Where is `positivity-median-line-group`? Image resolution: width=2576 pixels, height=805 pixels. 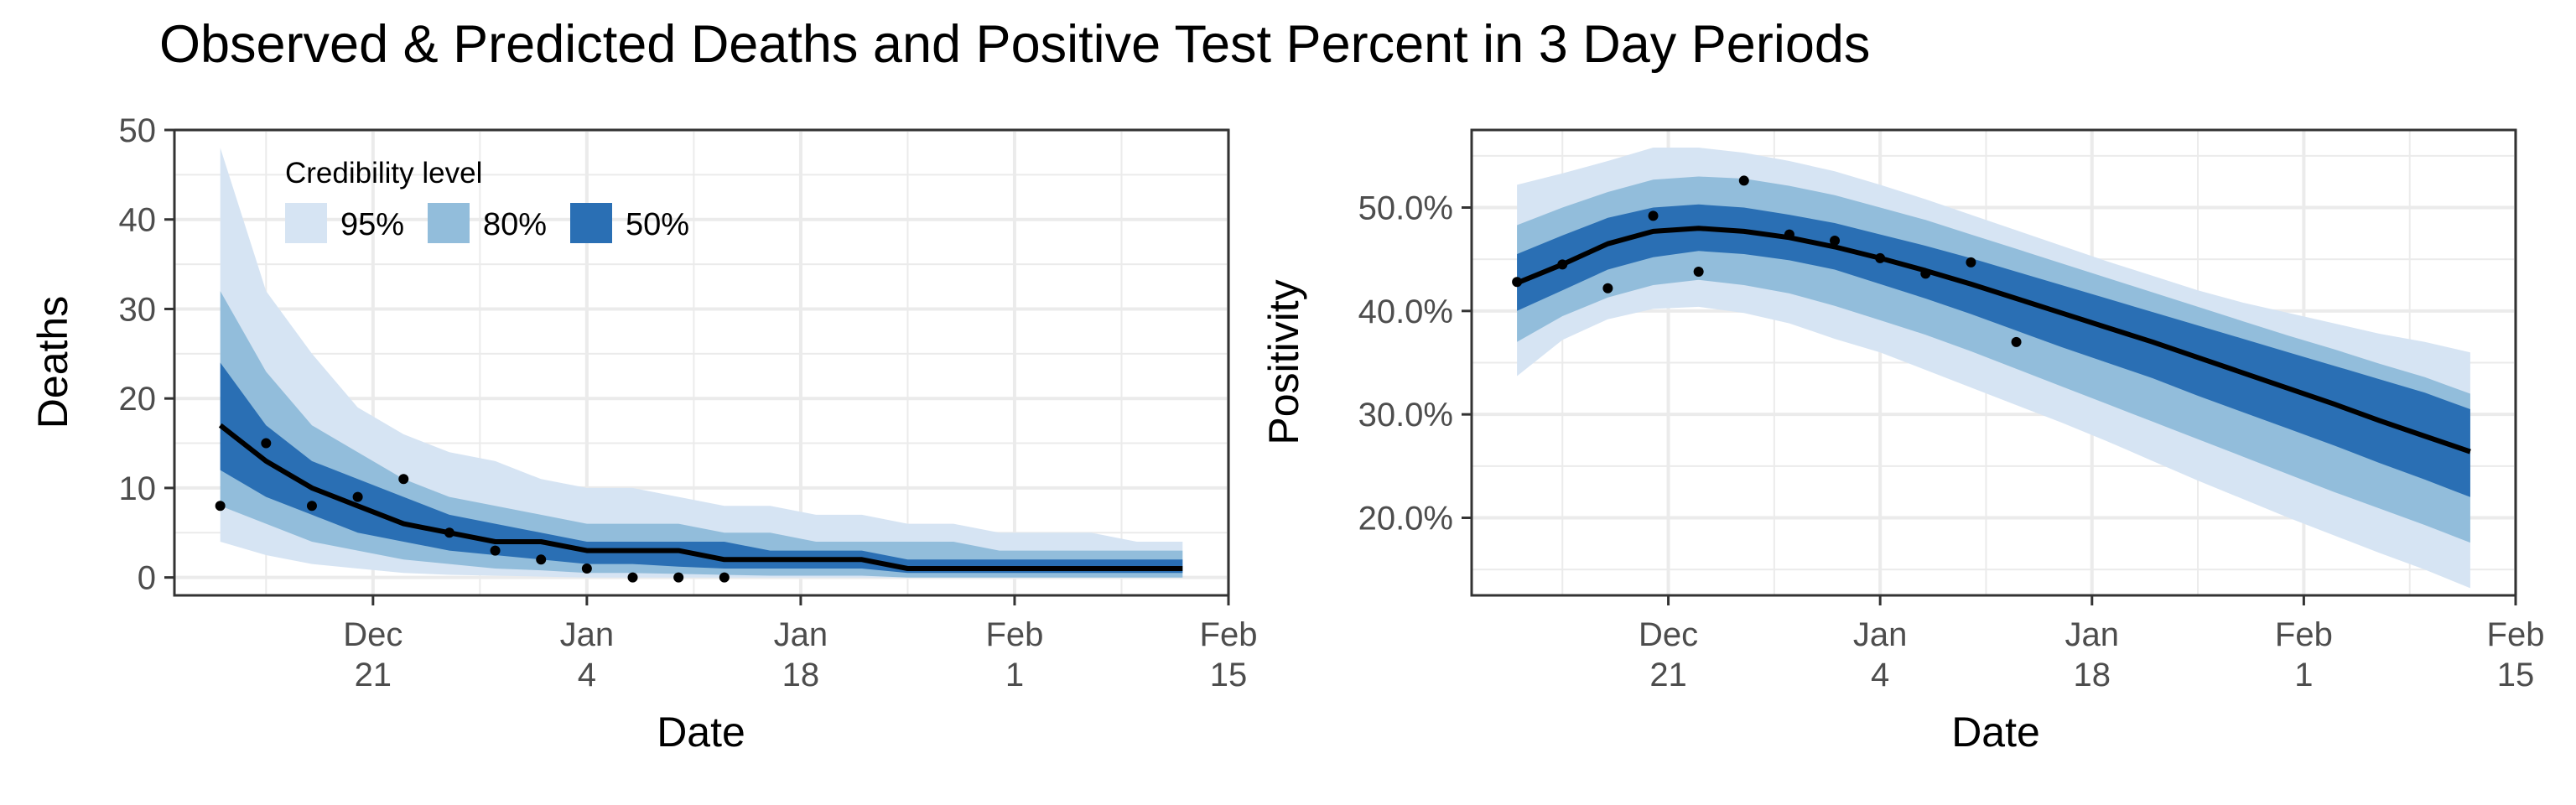 positivity-median-line-group is located at coordinates (1993, 340).